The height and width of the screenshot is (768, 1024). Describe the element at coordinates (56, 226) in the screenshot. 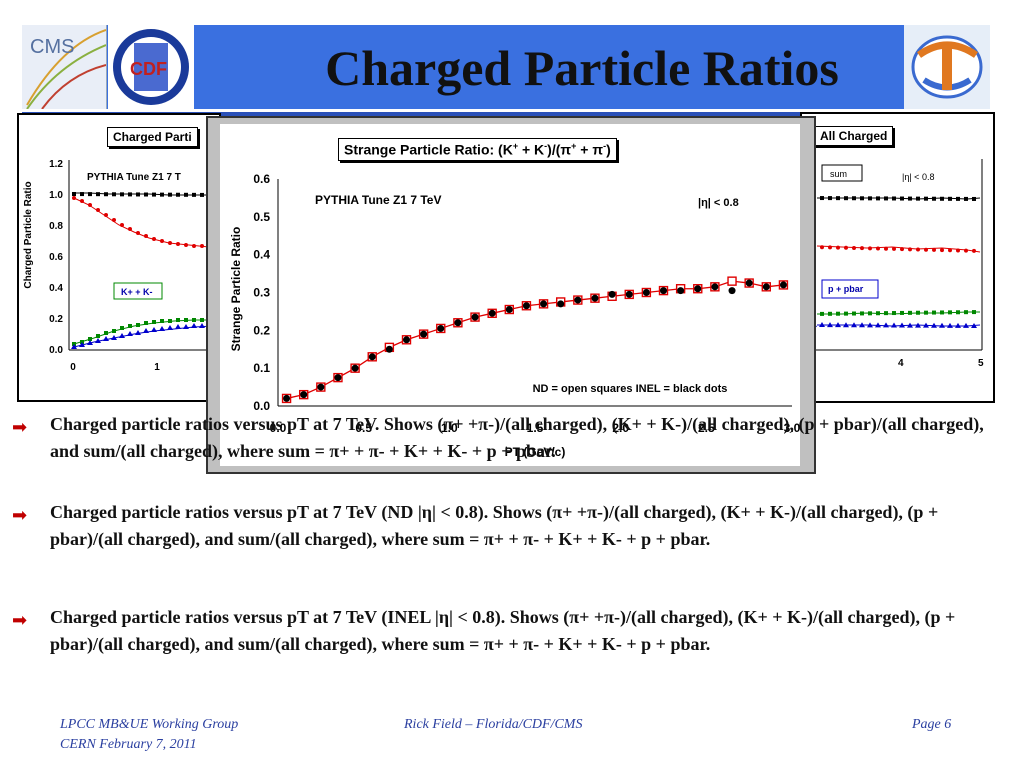

I see `left-ytick: 0.8` at that location.